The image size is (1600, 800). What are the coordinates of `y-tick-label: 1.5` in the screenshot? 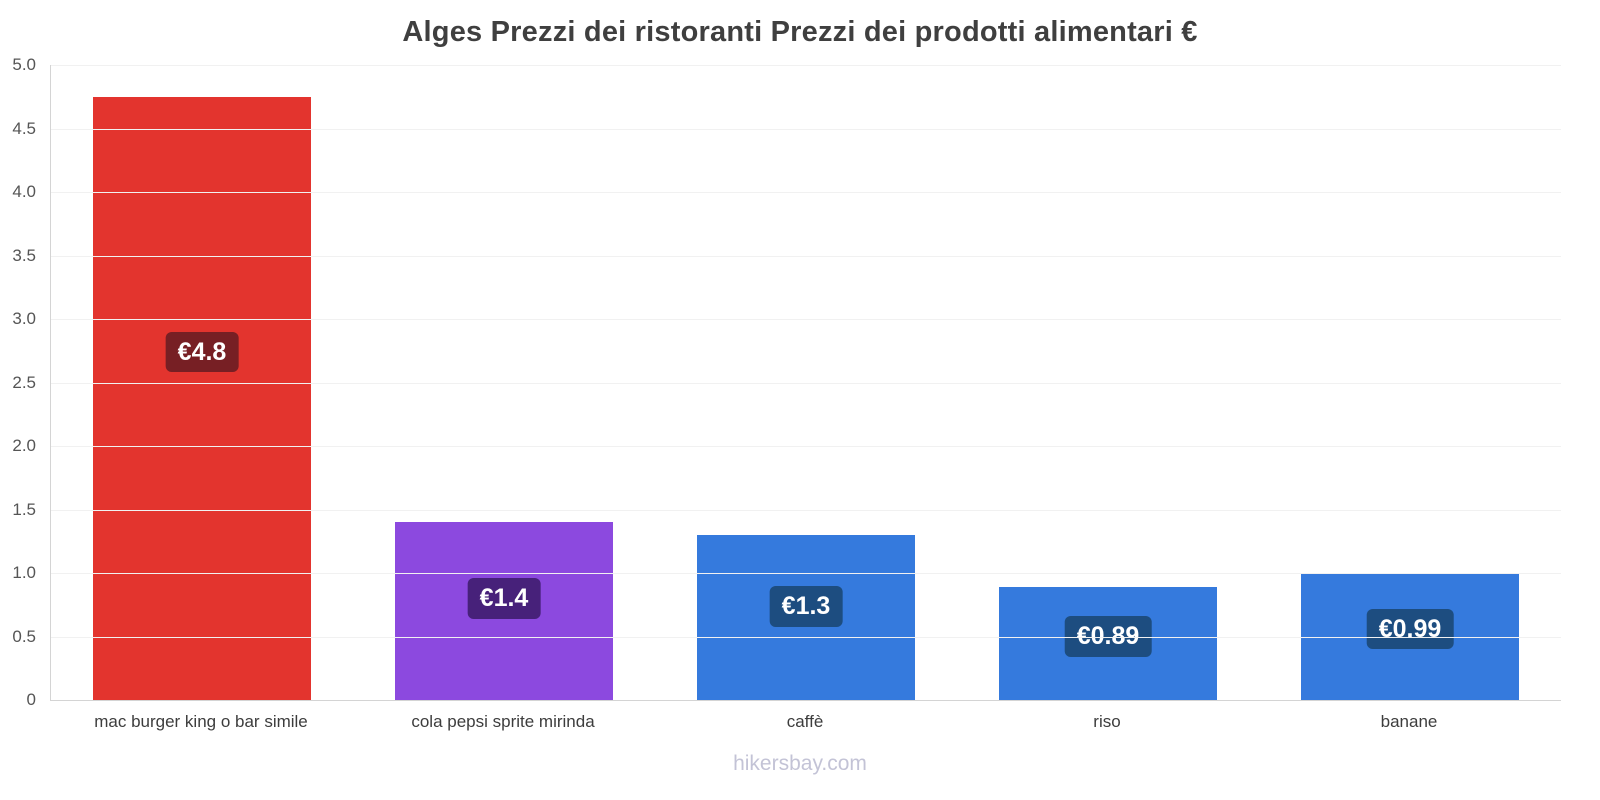 It's located at (24, 509).